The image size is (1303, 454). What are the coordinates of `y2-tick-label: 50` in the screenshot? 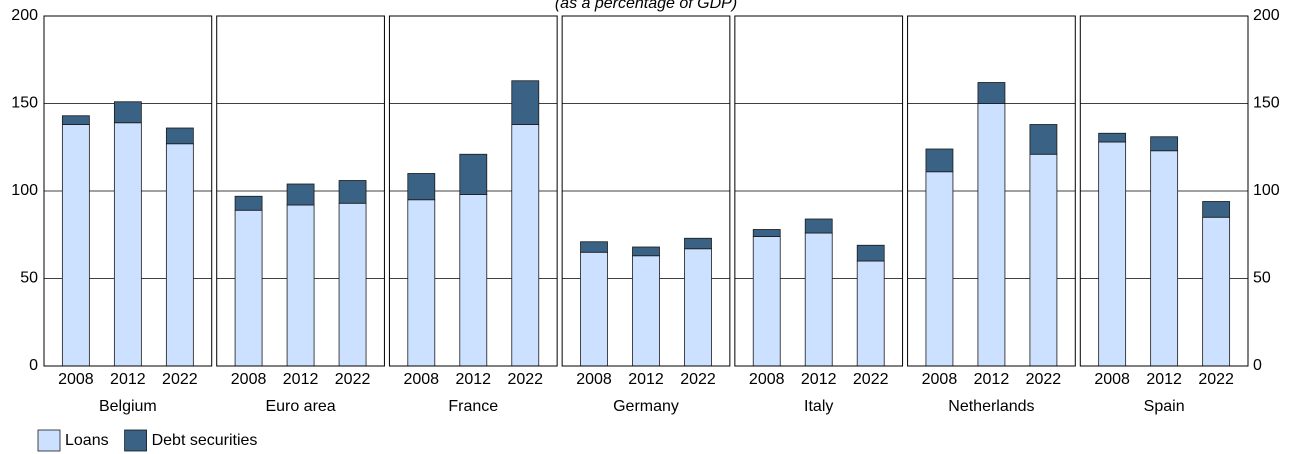 It's located at (1262, 278).